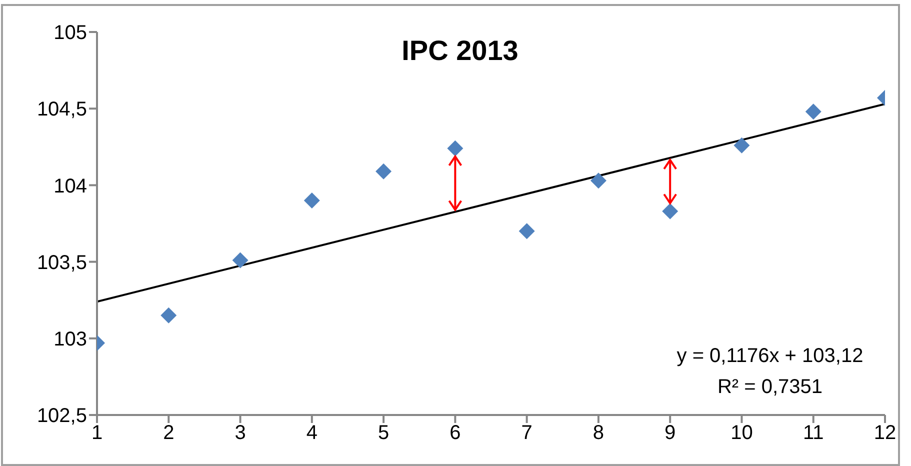 The image size is (911, 466). What do you see at coordinates (885, 433) in the screenshot?
I see `x-tick-label: 12` at bounding box center [885, 433].